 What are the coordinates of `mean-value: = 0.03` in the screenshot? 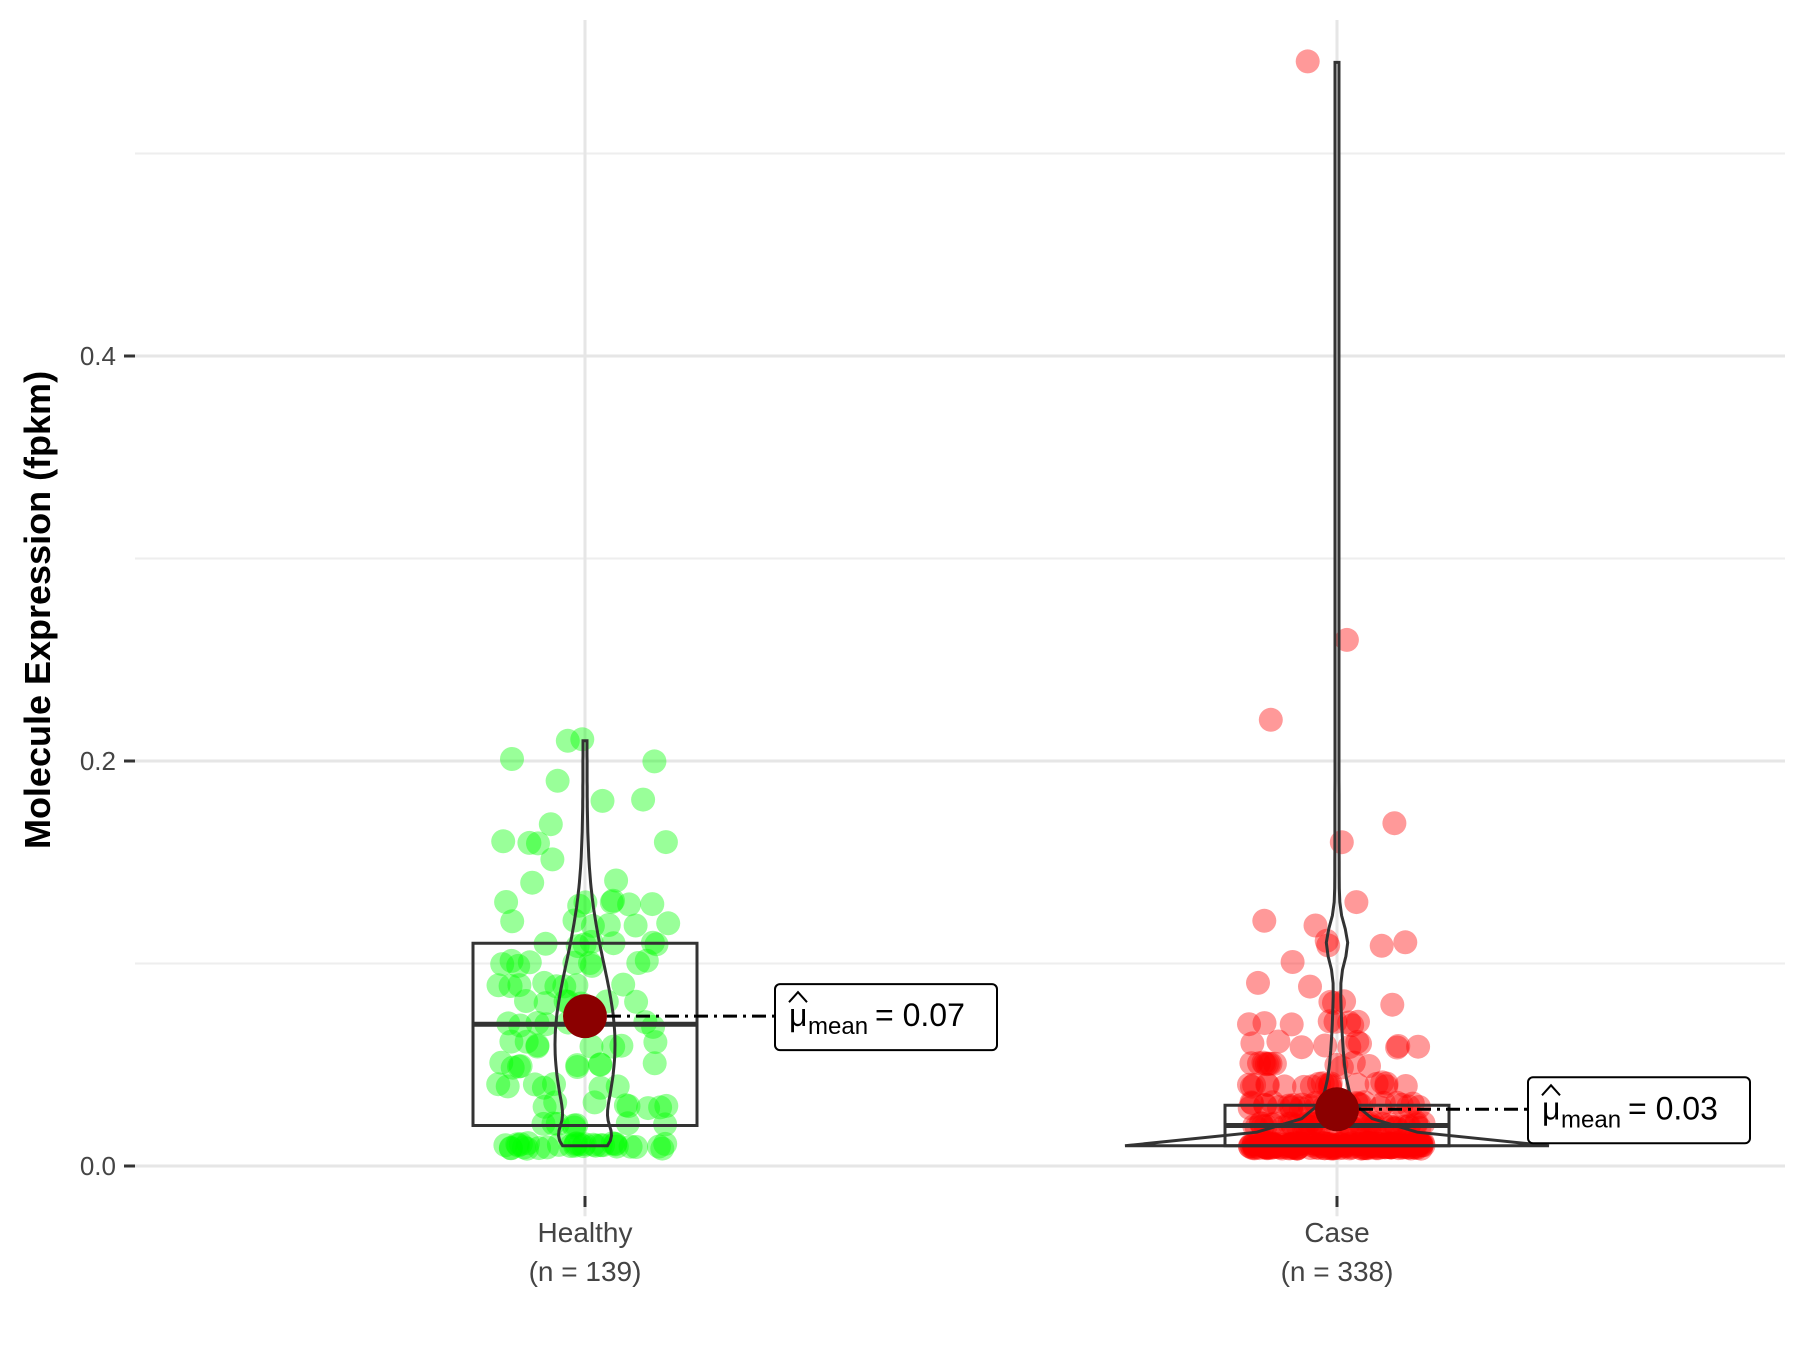 It's located at (1673, 1108).